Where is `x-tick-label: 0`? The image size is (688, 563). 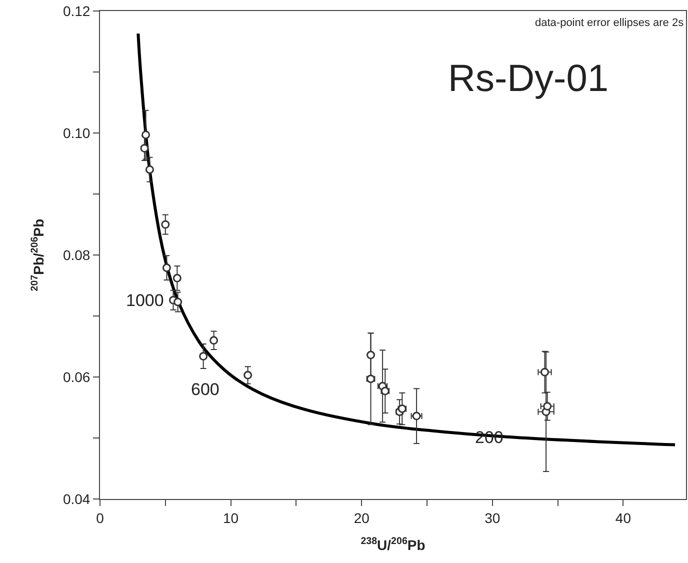 x-tick-label: 0 is located at coordinates (100, 518).